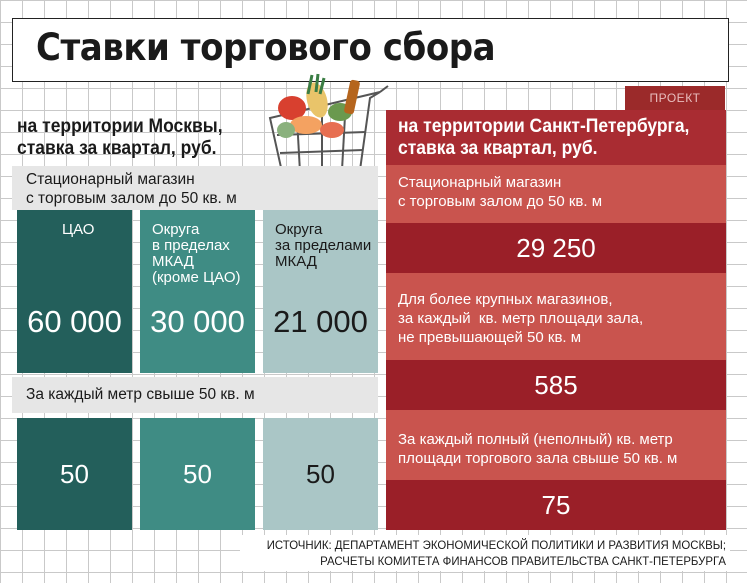 This screenshot has width=747, height=583. I want to click on moscow-per-meter-label: За каждый метр свыше 50 кв. м, so click(195, 395).